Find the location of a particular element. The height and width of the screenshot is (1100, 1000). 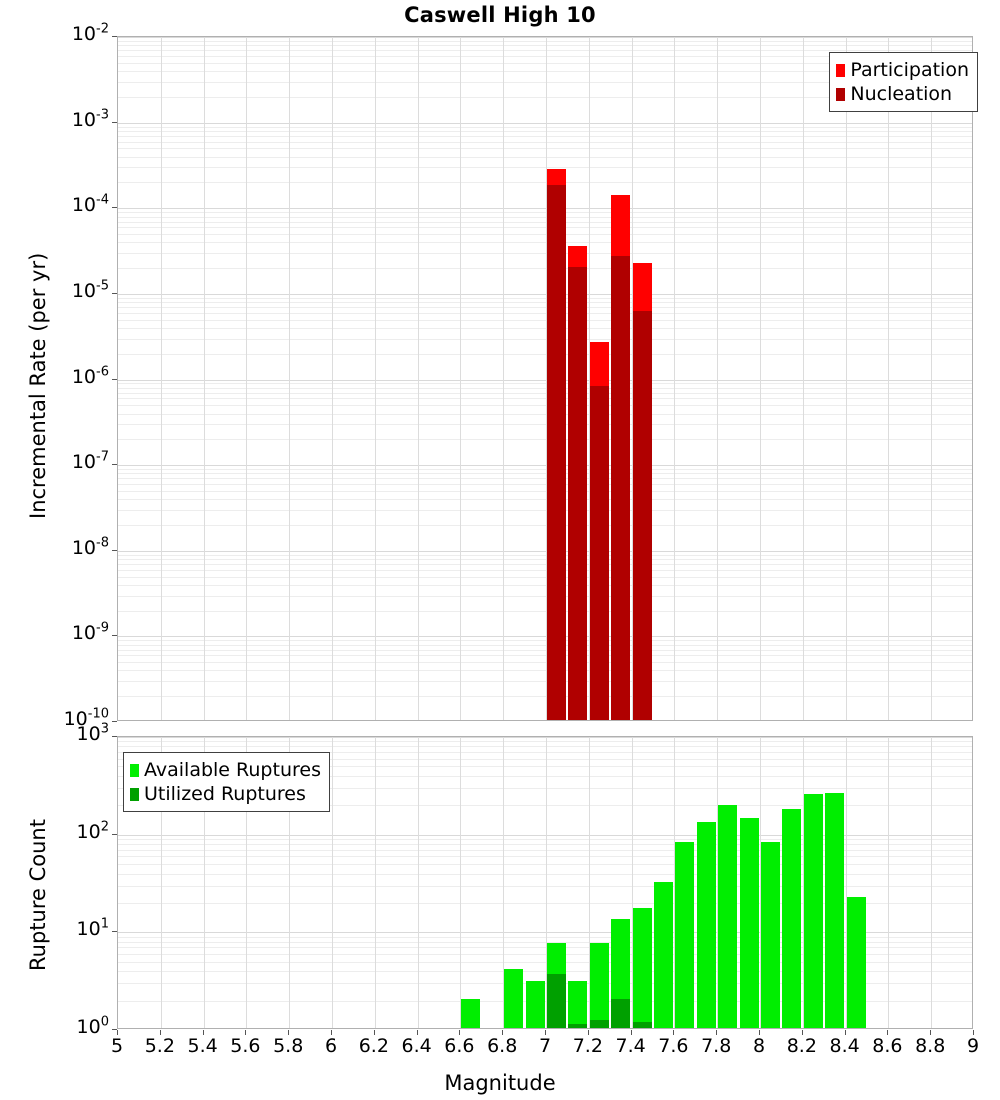

legend-item: Nucleation is located at coordinates (902, 94).